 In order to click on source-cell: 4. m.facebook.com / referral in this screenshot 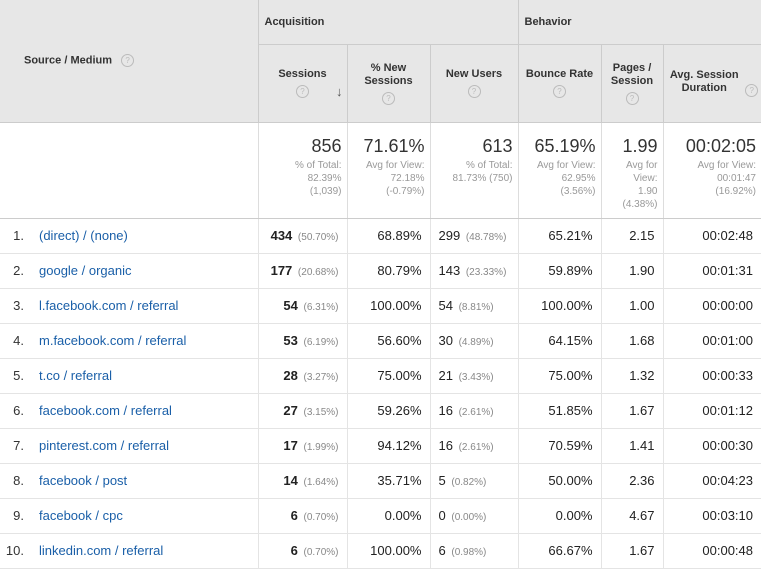, I will do `click(129, 341)`.